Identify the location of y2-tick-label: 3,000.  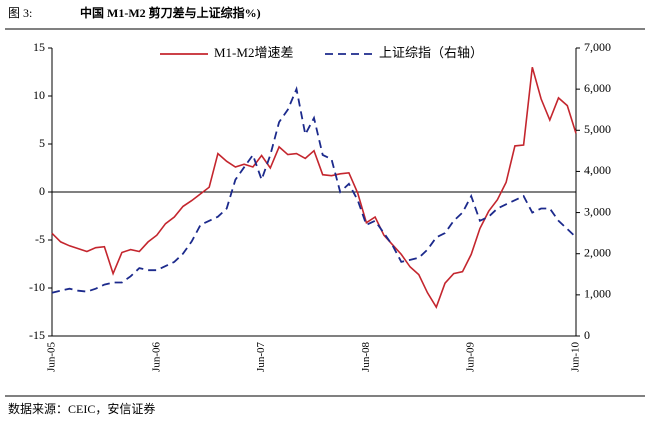
(597, 211).